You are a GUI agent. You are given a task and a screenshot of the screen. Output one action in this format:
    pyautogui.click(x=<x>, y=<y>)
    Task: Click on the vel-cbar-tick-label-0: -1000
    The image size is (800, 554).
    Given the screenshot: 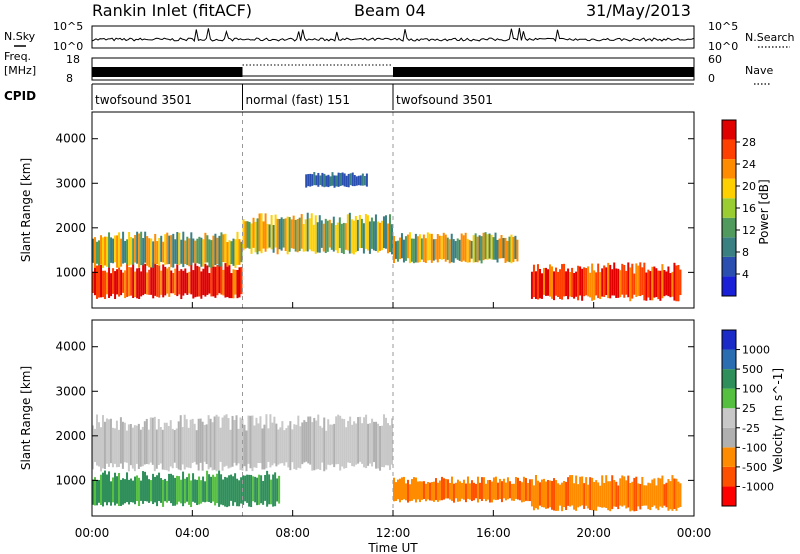 What is the action you would take?
    pyautogui.click(x=758, y=486)
    